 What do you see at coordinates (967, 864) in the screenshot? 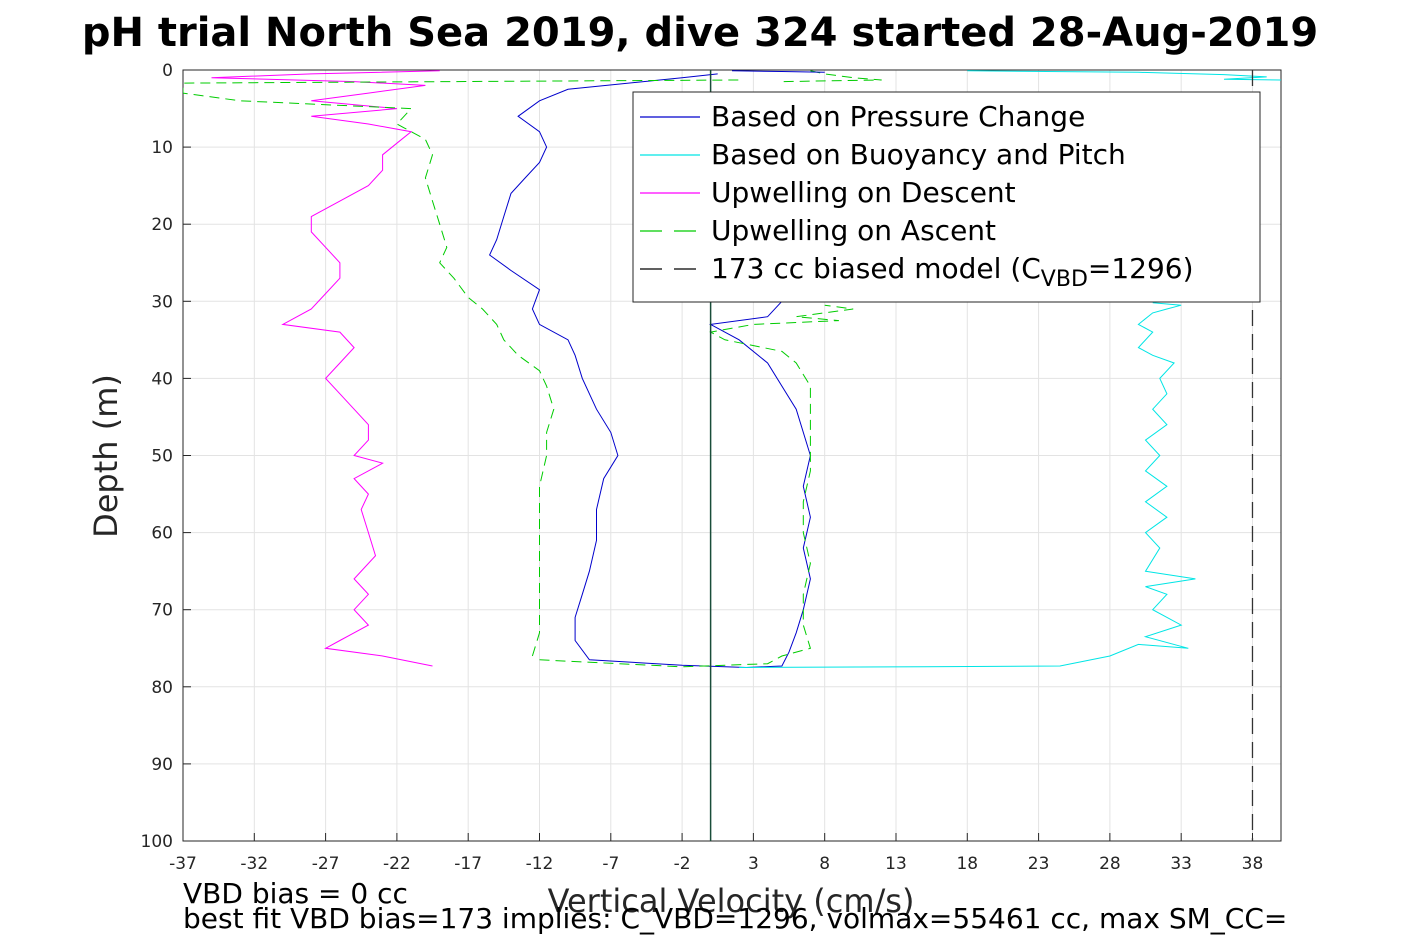
I see `x-tick-label: 18` at bounding box center [967, 864].